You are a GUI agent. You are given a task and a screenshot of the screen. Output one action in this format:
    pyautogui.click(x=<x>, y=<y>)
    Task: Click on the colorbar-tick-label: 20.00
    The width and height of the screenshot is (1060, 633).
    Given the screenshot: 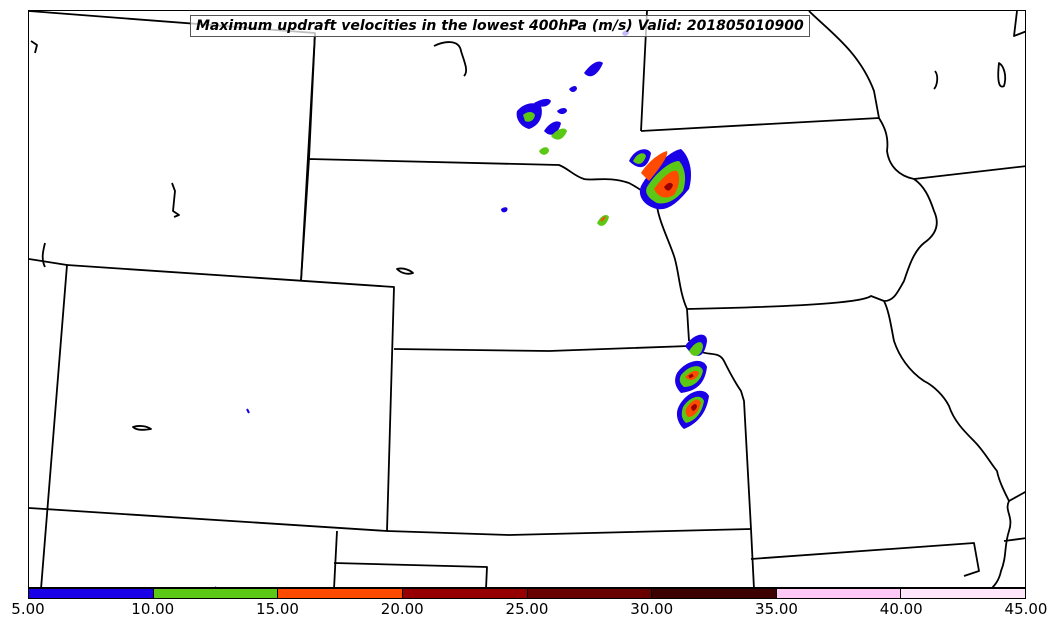 What is the action you would take?
    pyautogui.click(x=402, y=609)
    